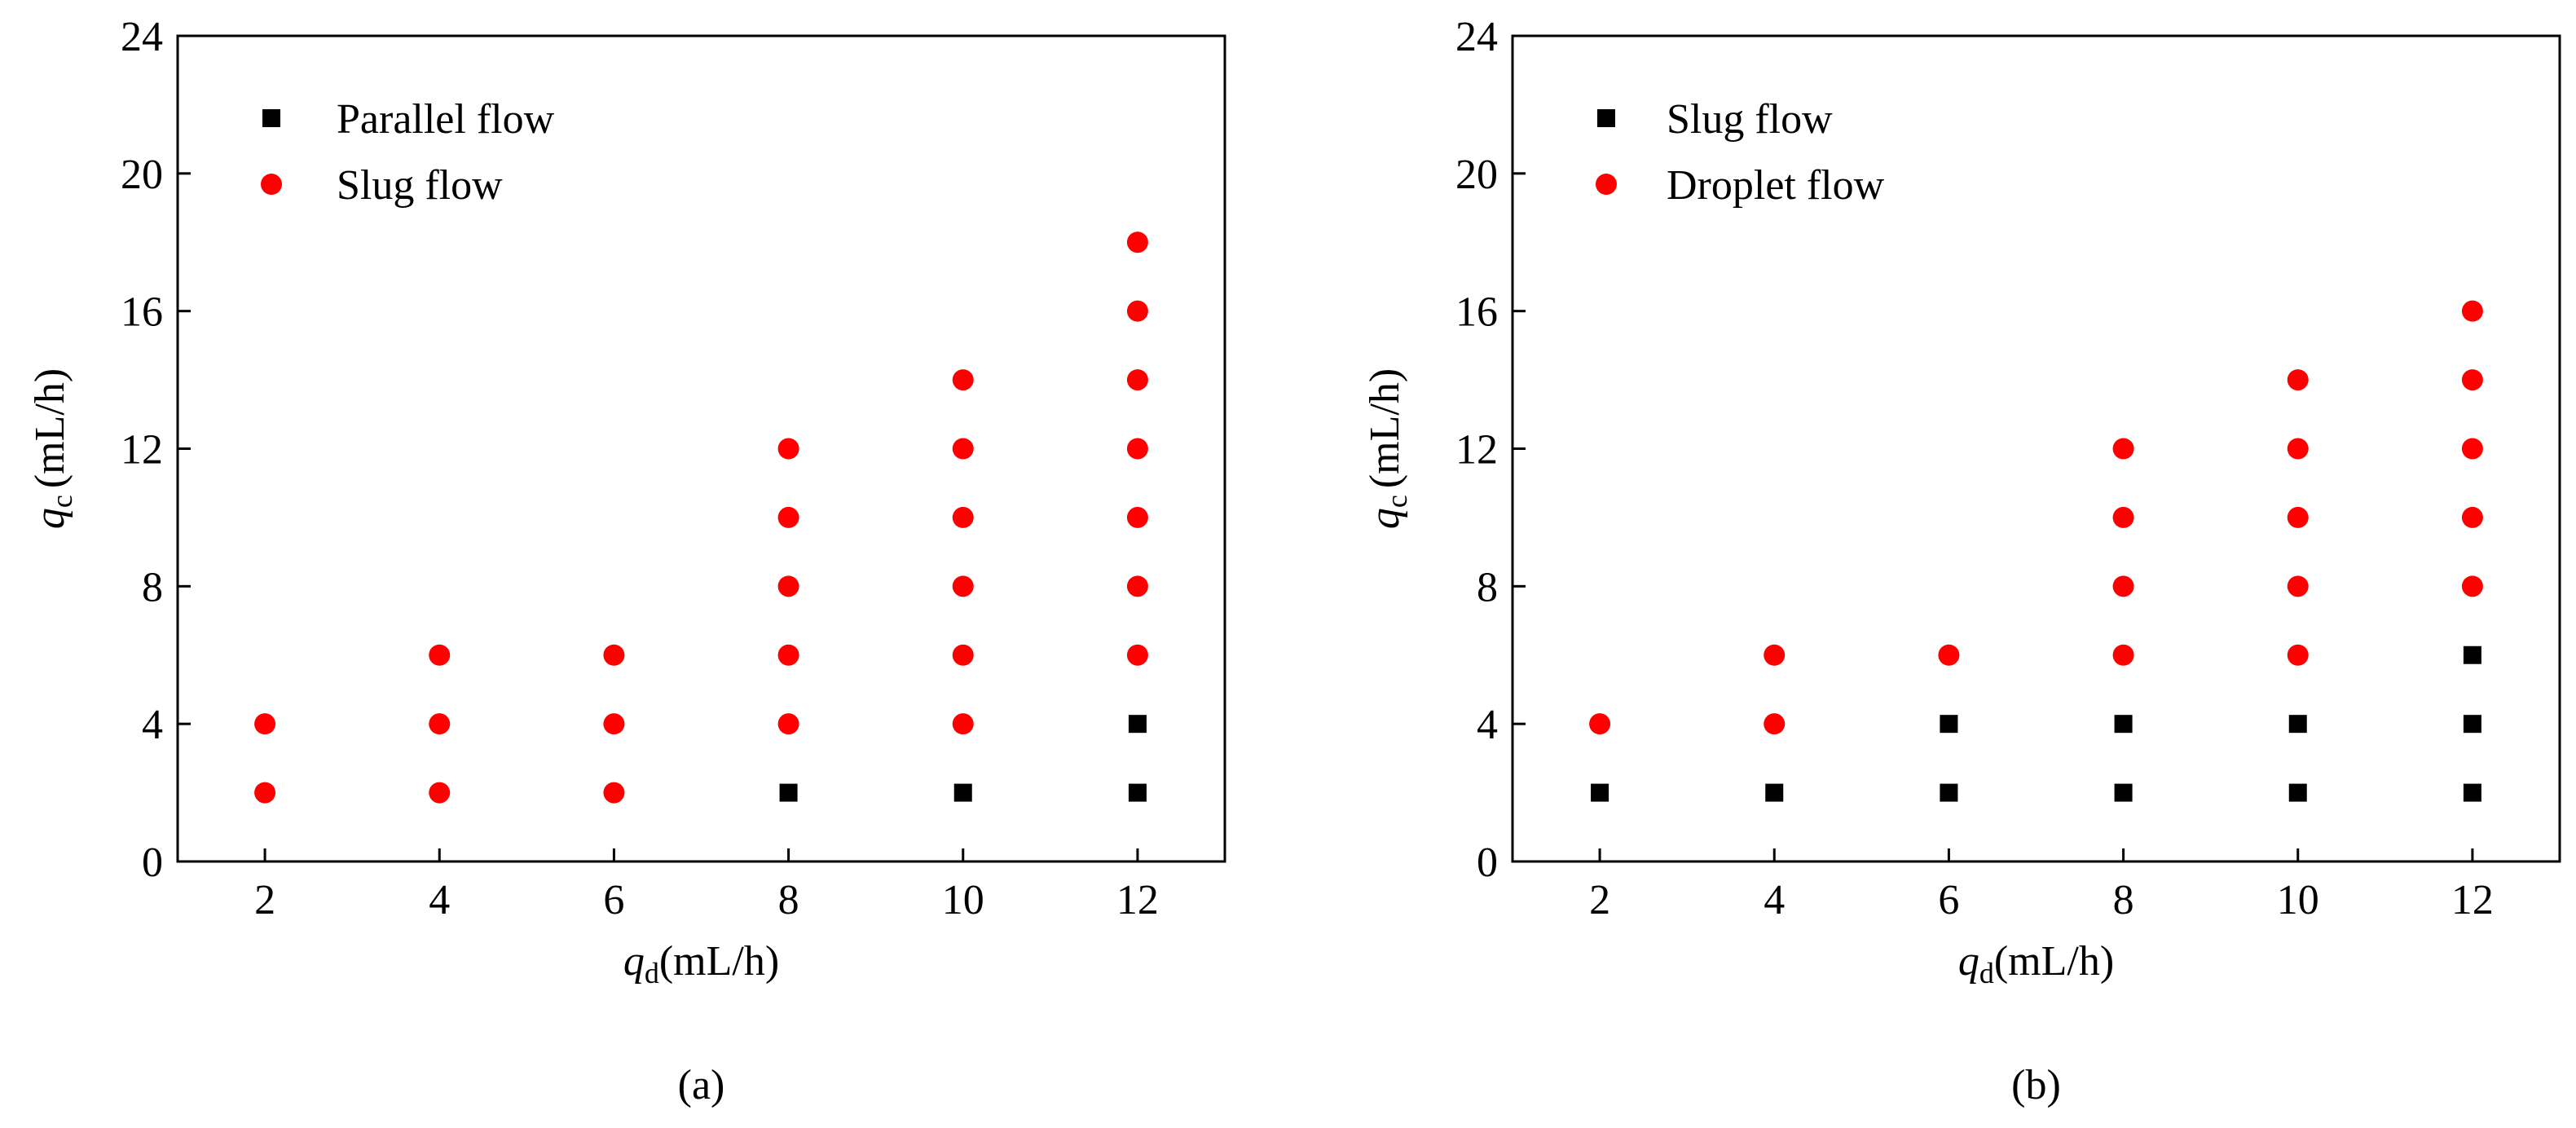 This screenshot has height=1128, width=2576. I want to click on y-axis-label: qc (mL/h), so click(1387, 448).